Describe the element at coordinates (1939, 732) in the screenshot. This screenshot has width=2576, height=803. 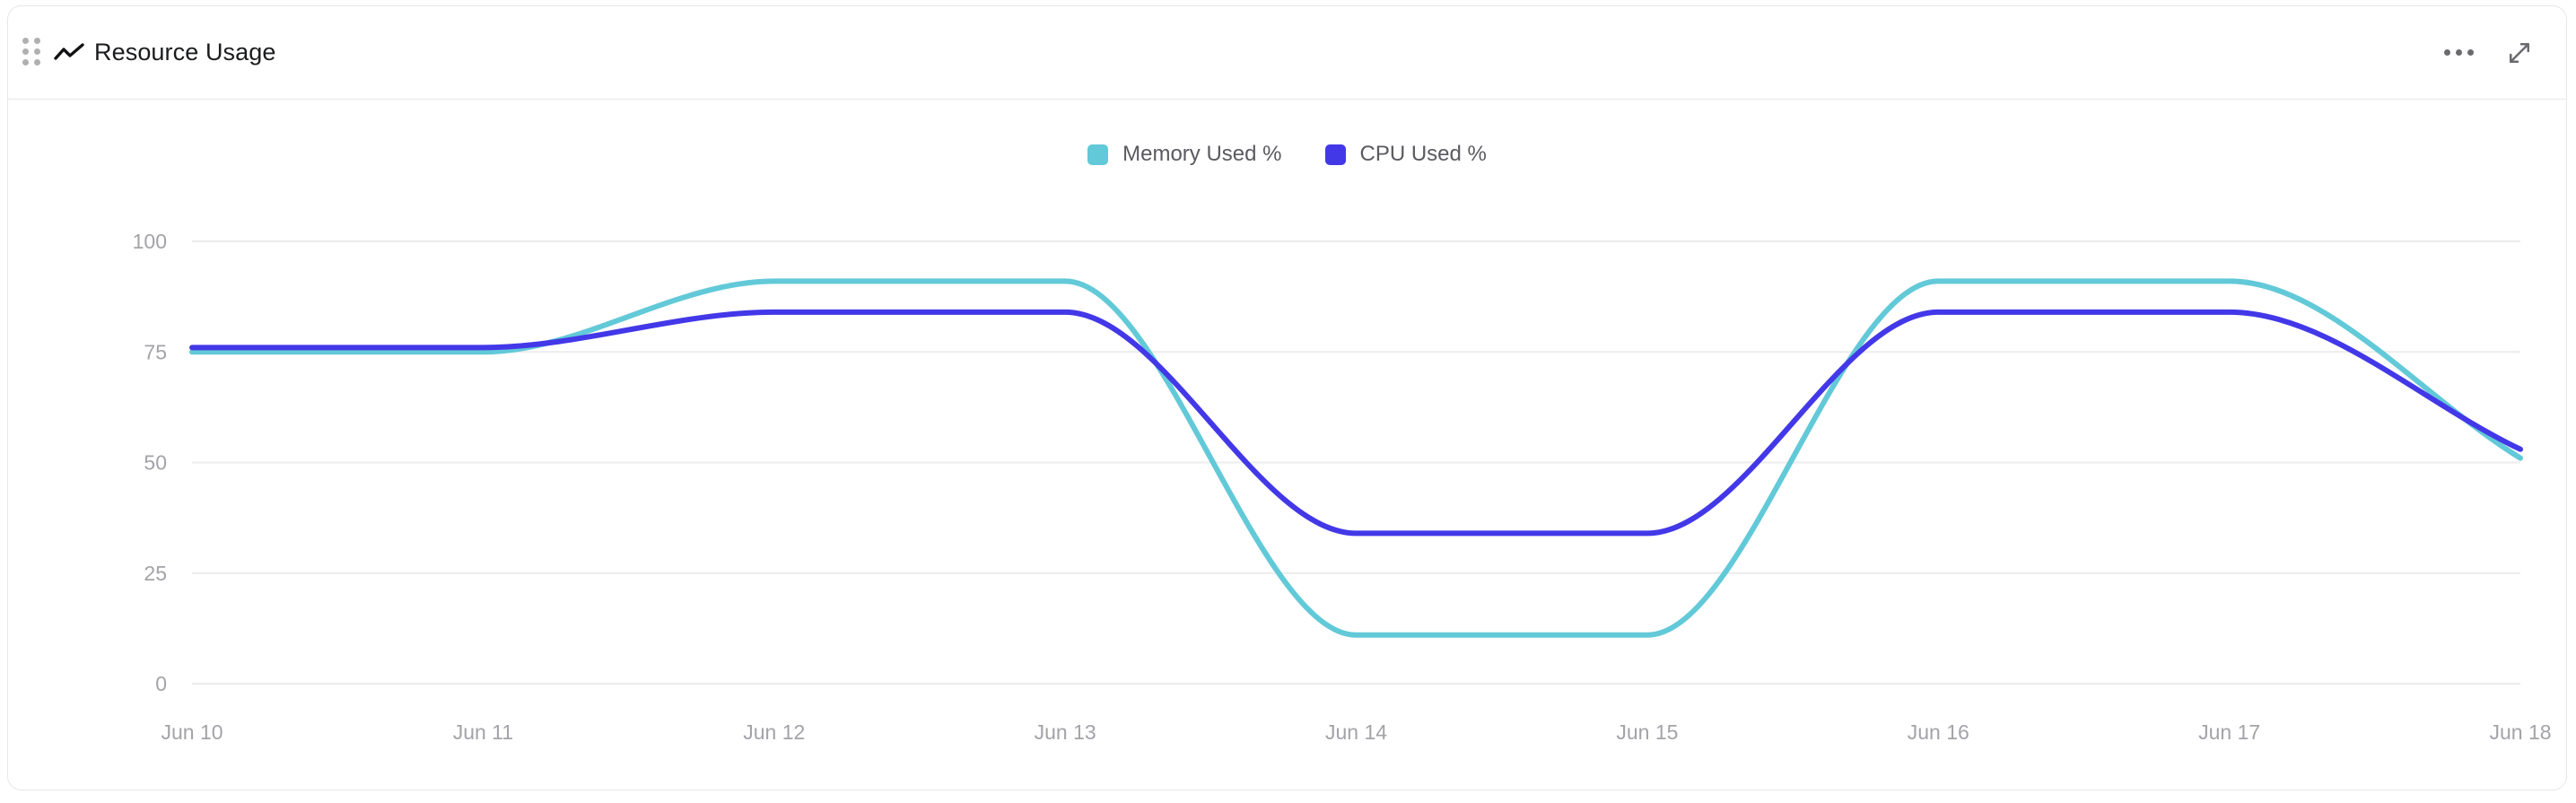
I see `x-axis-tick-label: Jun 16` at that location.